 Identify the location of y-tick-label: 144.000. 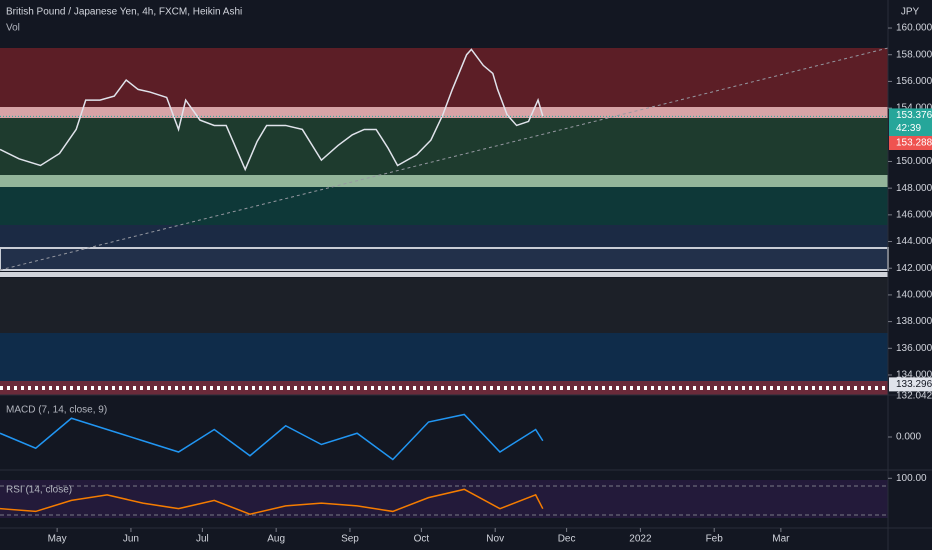
(914, 241).